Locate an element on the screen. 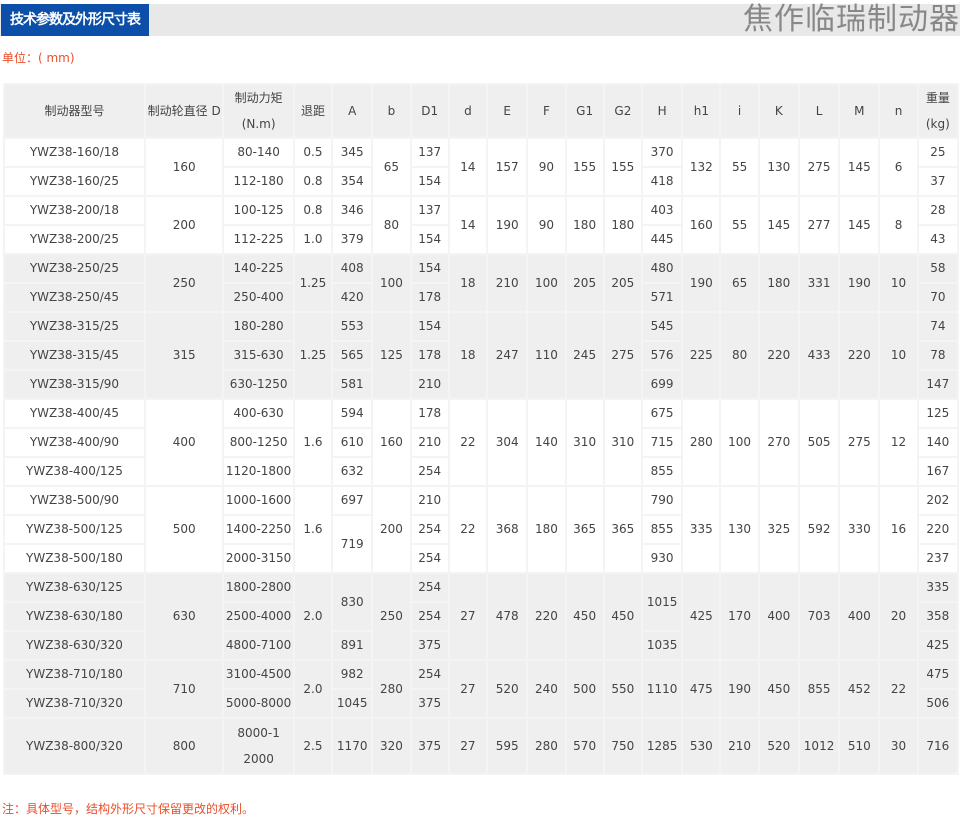  table-cell: 855 is located at coordinates (662, 471).